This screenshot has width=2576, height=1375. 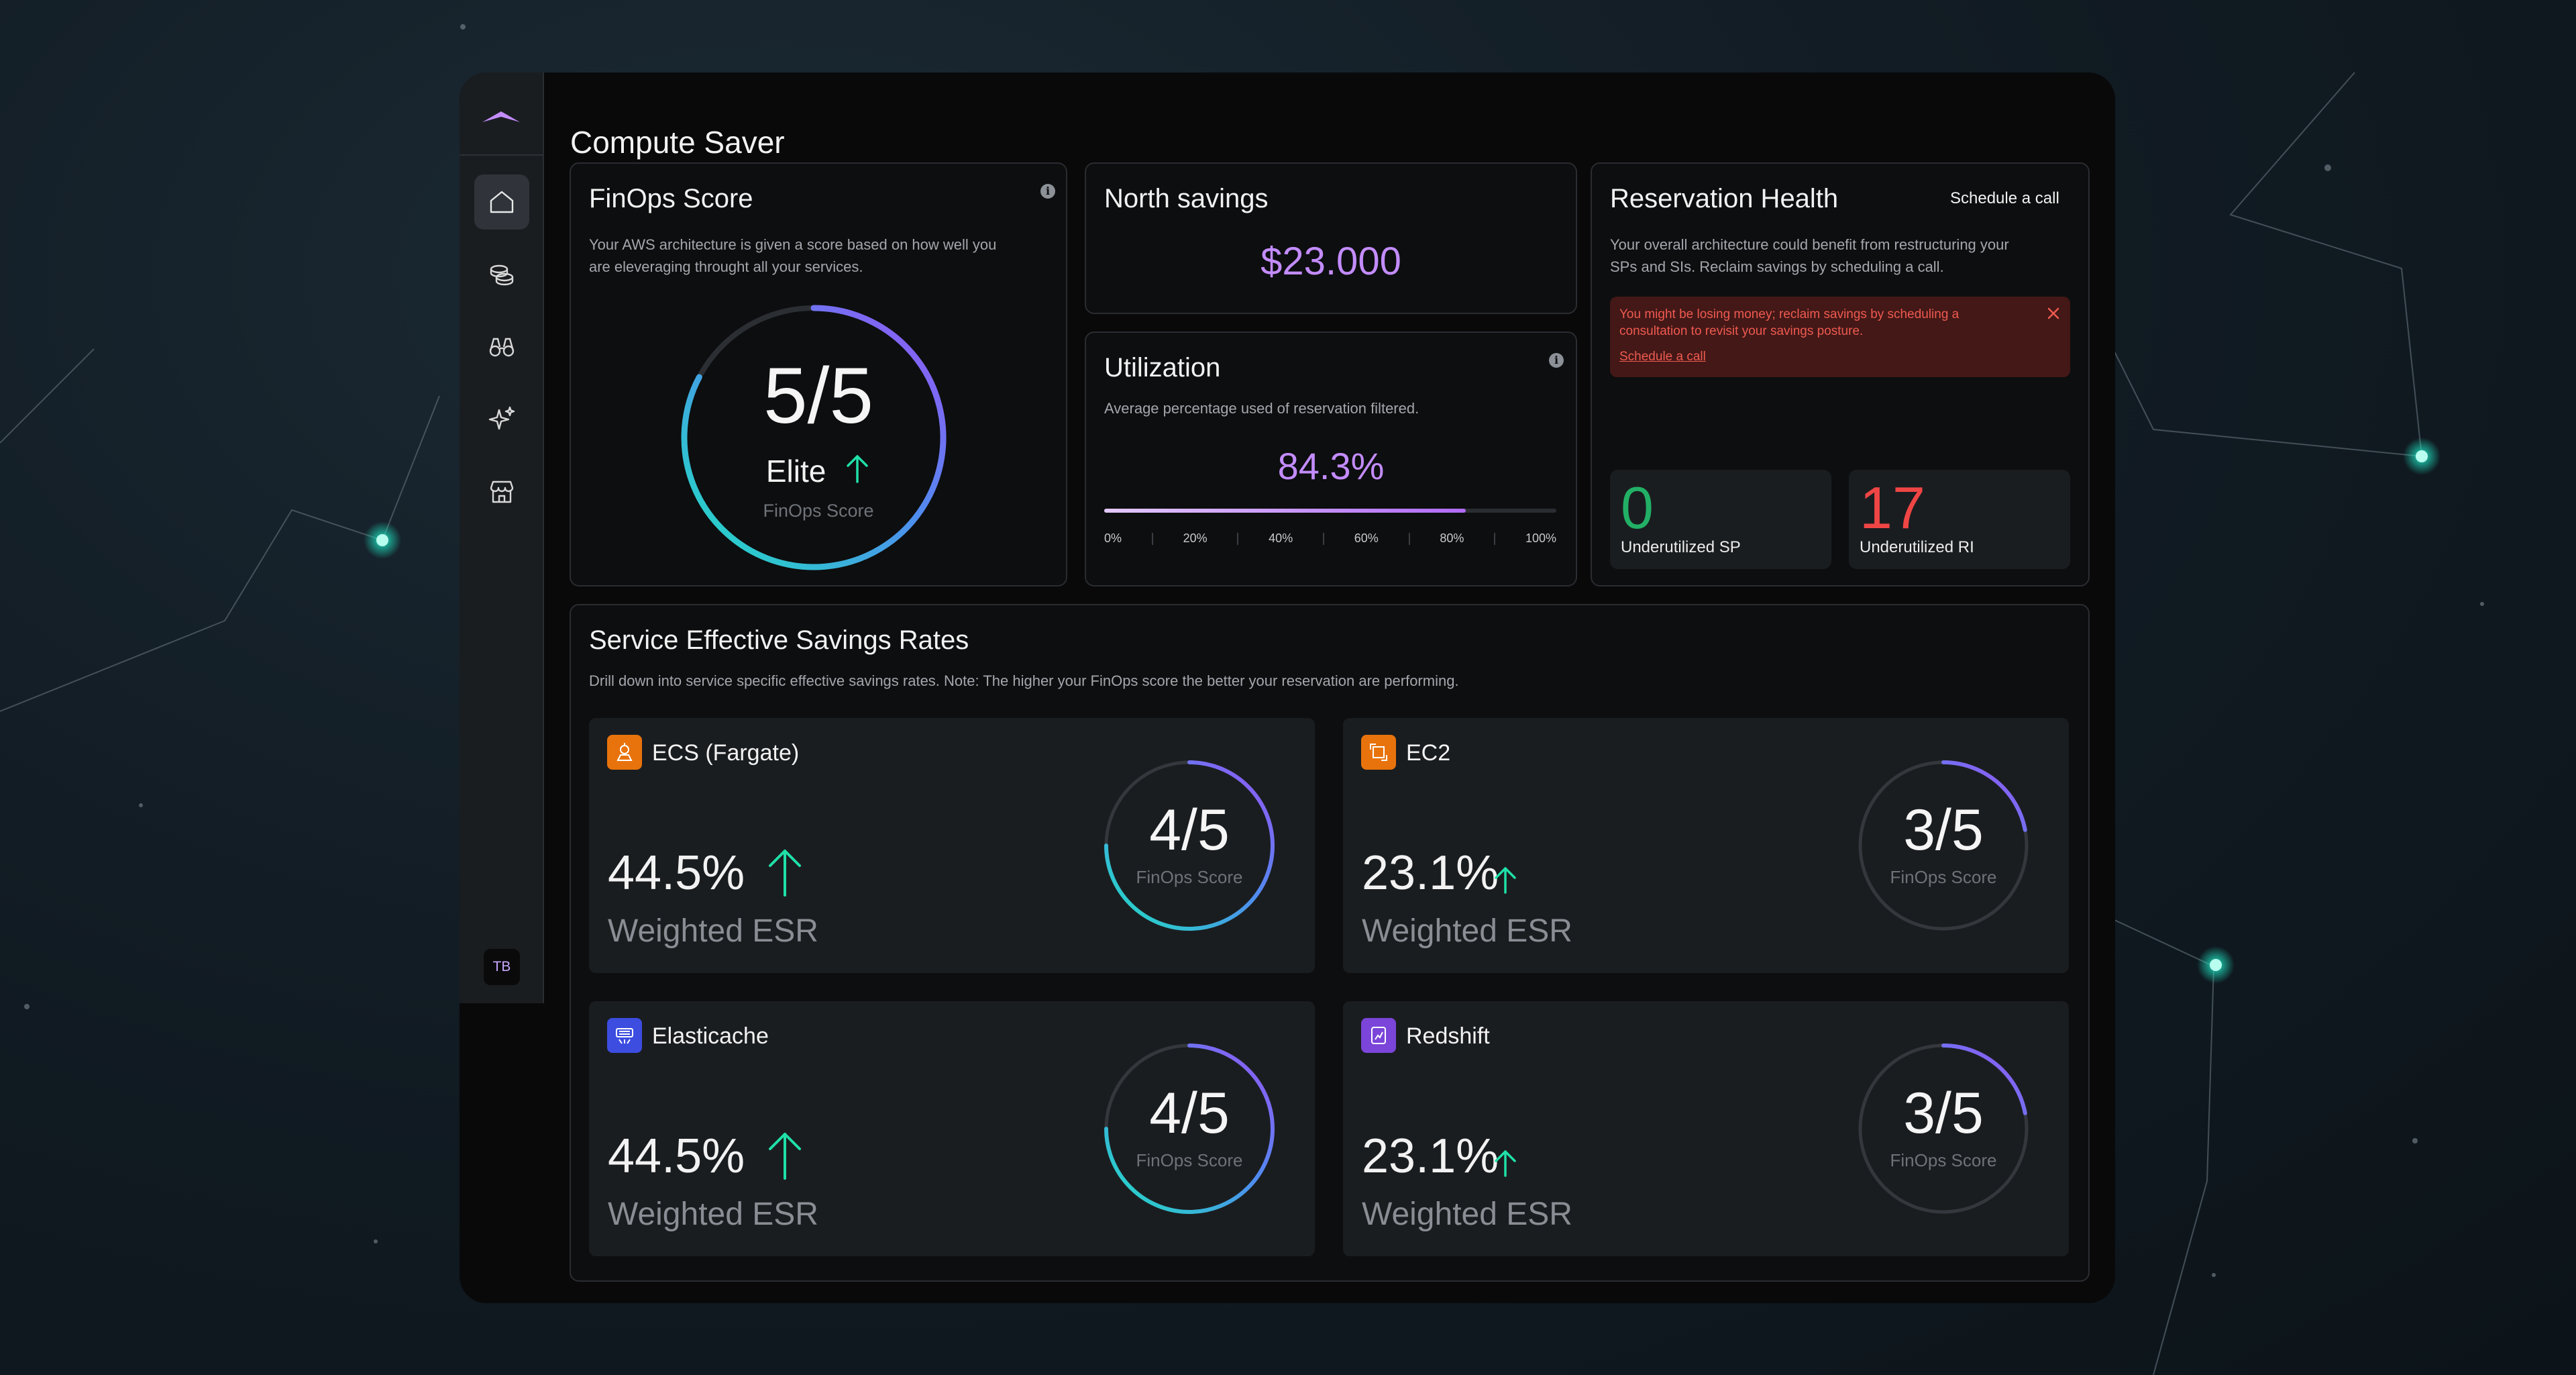 I want to click on finops-grade-row: Elite, so click(x=818, y=471).